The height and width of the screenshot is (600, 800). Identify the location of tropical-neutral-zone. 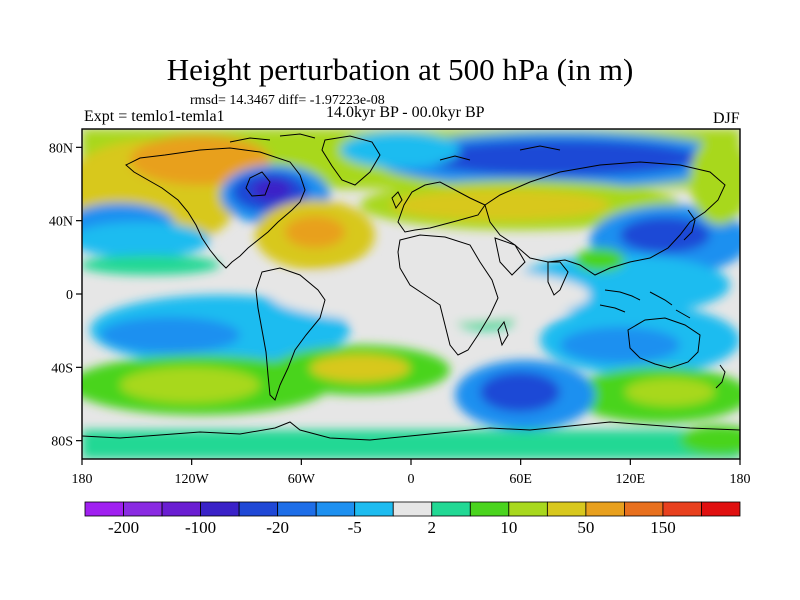
(430, 295).